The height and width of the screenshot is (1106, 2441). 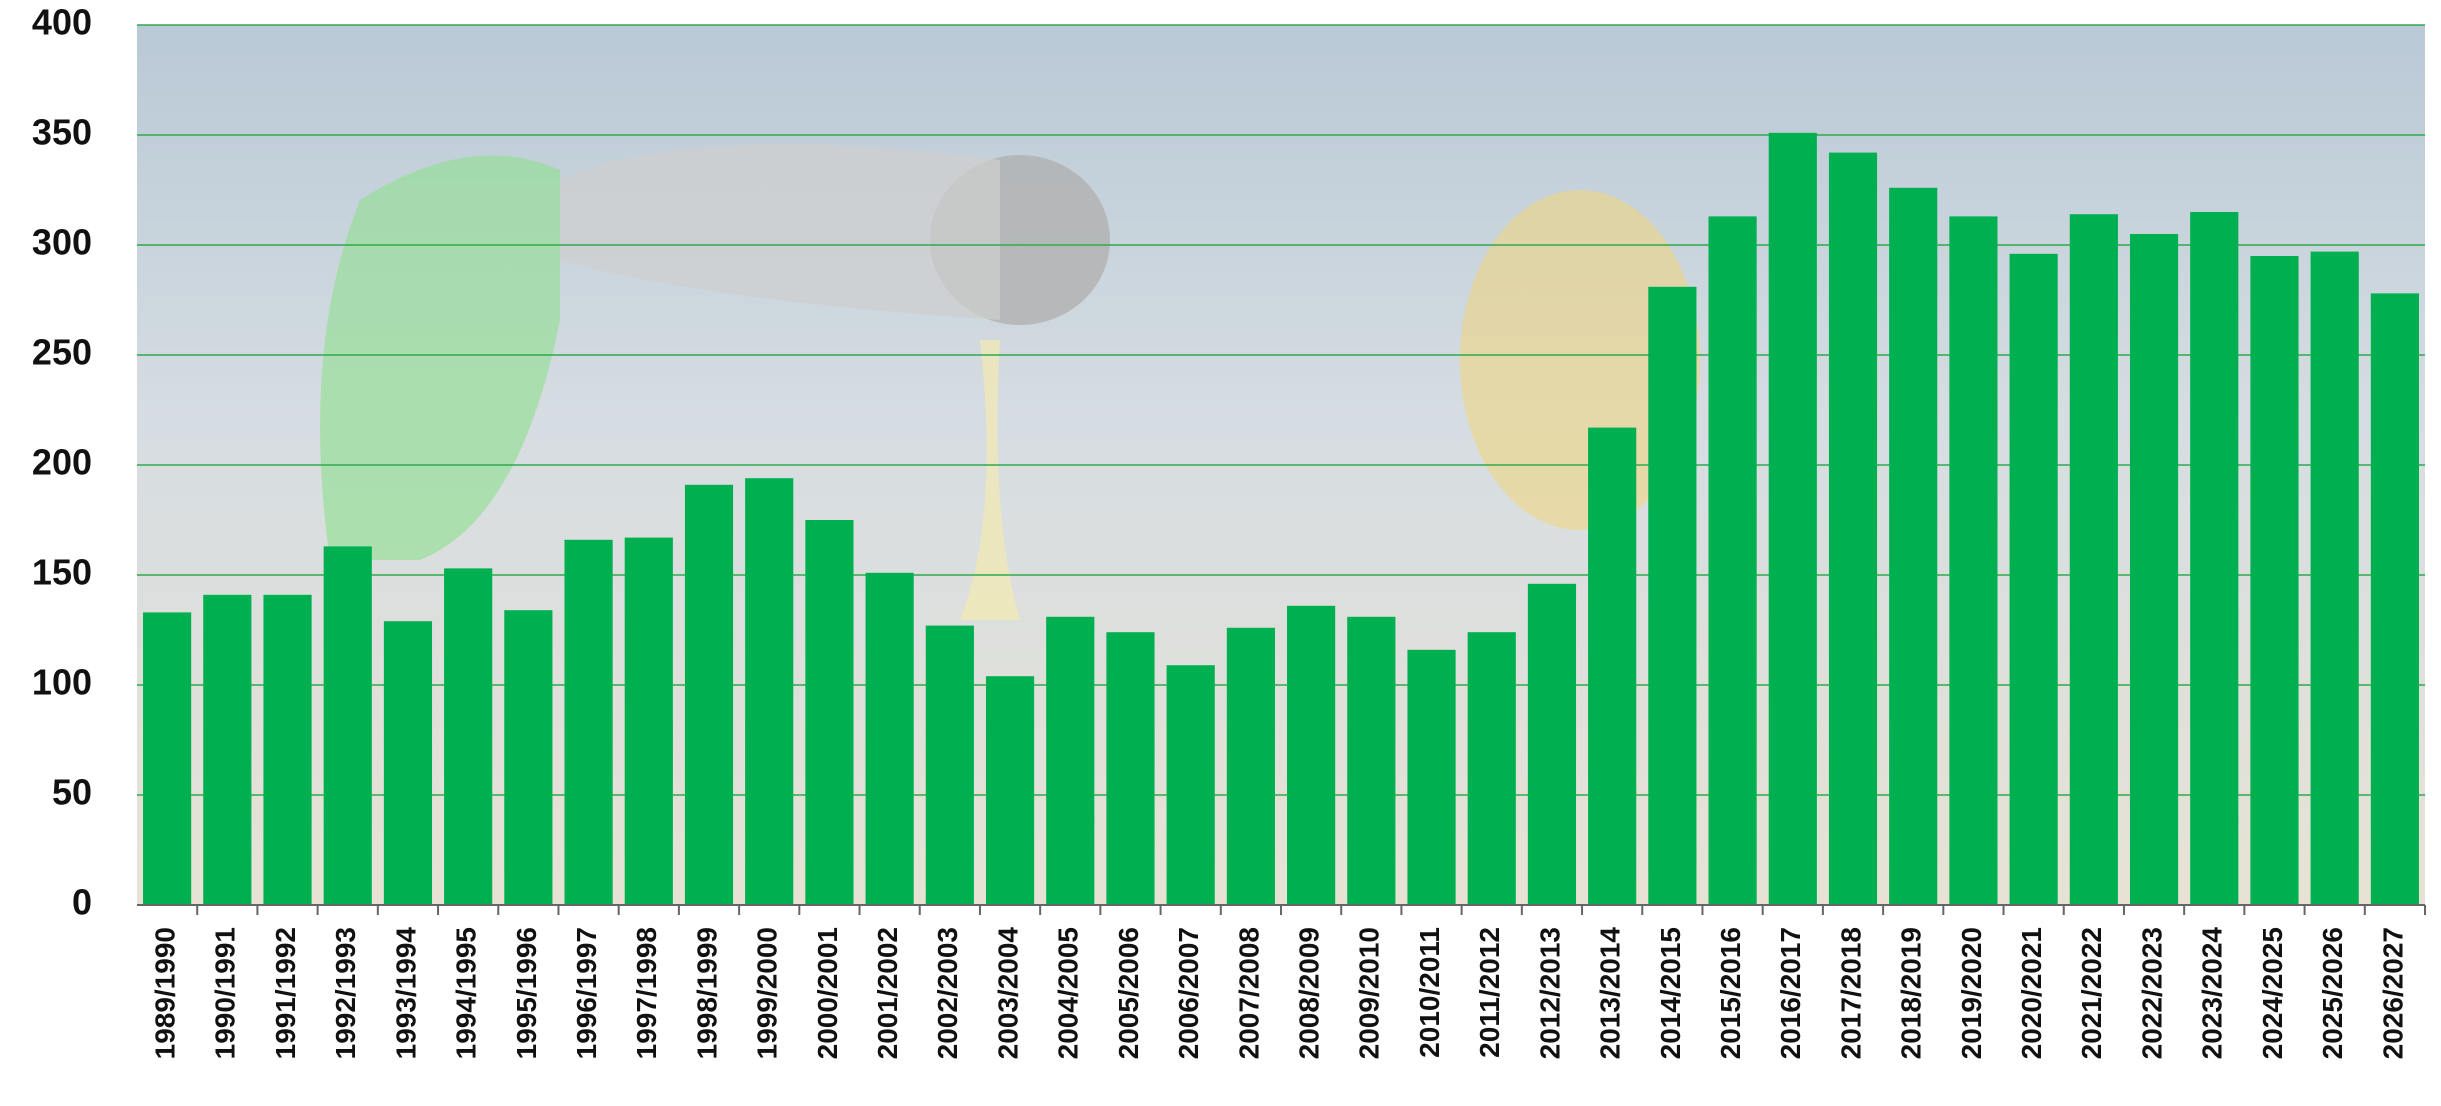 I want to click on x-tick-label: 1990/1991, so click(x=225, y=993).